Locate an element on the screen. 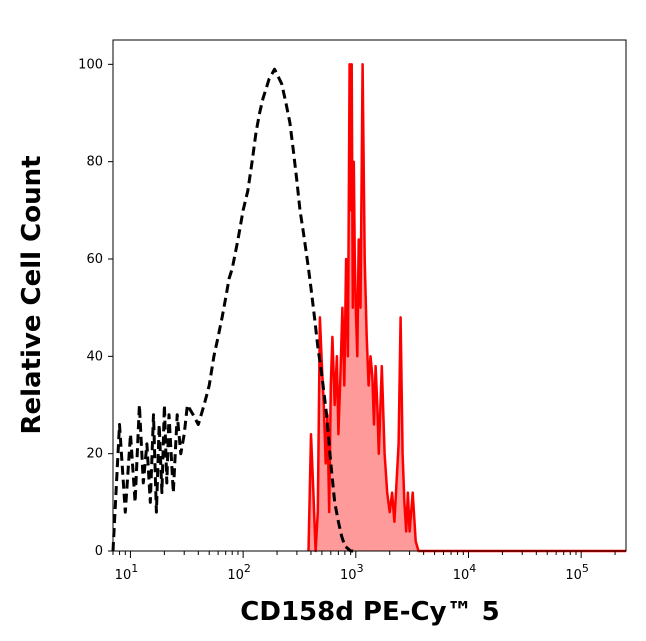 Image resolution: width=646 pixels, height=641 pixels. y-tick-label: 100 is located at coordinates (90, 64).